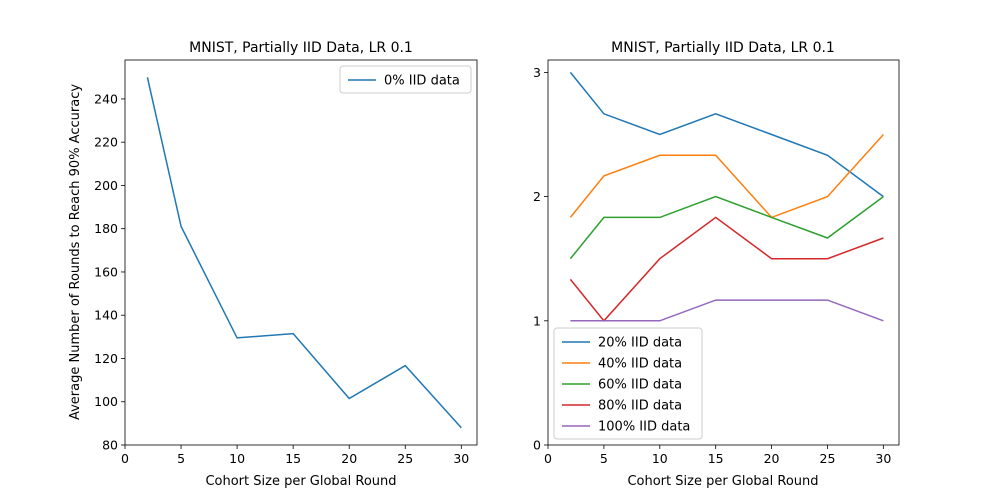 The width and height of the screenshot is (1000, 500). I want to click on right-y-tick-label: 0, so click(537, 445).